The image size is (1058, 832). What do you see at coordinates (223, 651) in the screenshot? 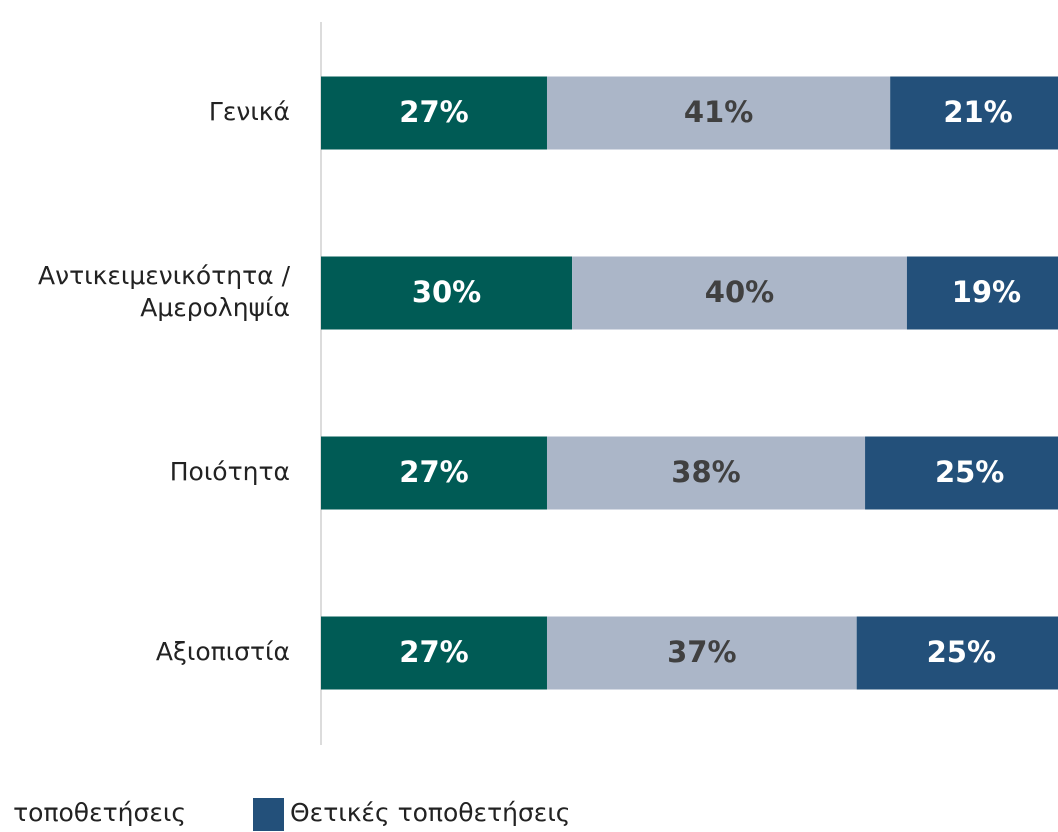
I see `category-label: Αξιοπιστία` at bounding box center [223, 651].